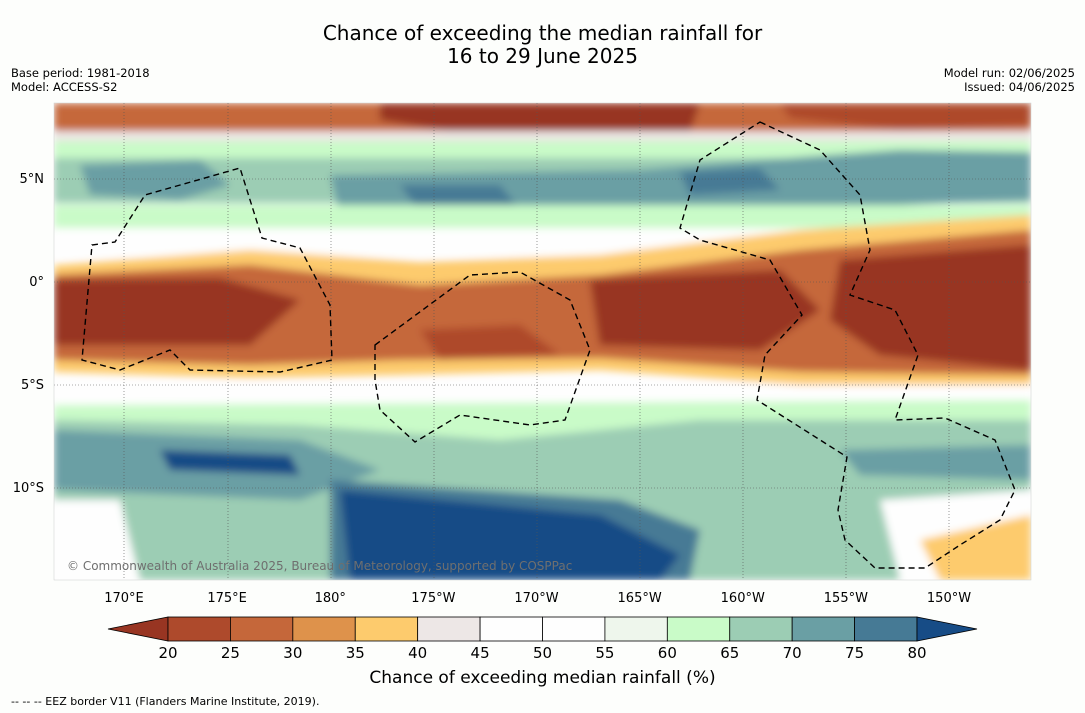 This screenshot has width=1085, height=713. What do you see at coordinates (124, 598) in the screenshot?
I see `lon-label-0: 170°E` at bounding box center [124, 598].